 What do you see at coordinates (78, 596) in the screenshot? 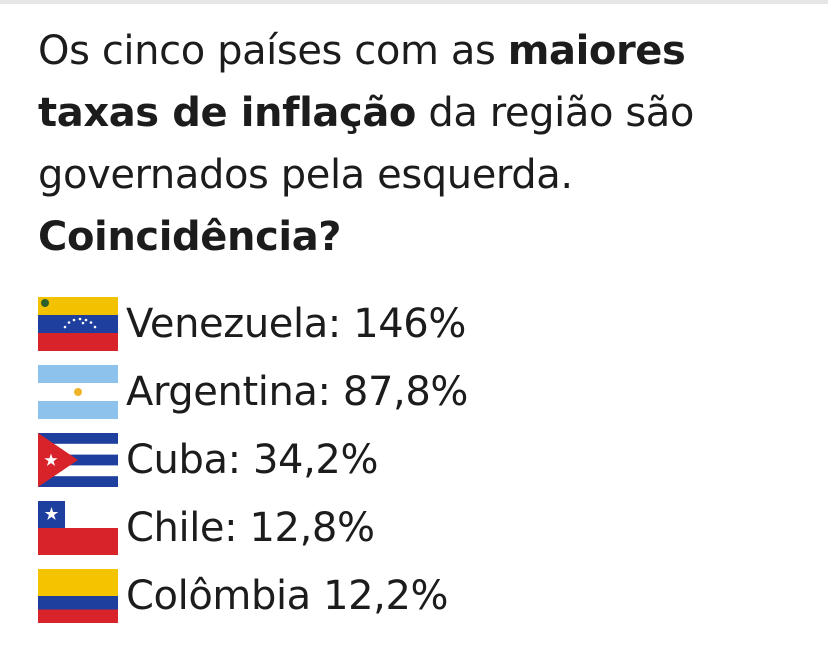
I see `colombia-flag-icon` at bounding box center [78, 596].